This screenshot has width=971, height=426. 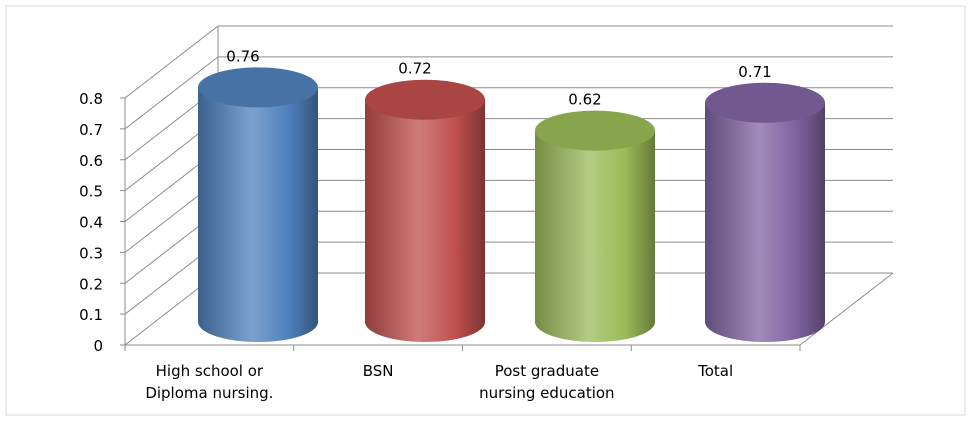 What do you see at coordinates (98, 346) in the screenshot?
I see `y-tick-label: 0` at bounding box center [98, 346].